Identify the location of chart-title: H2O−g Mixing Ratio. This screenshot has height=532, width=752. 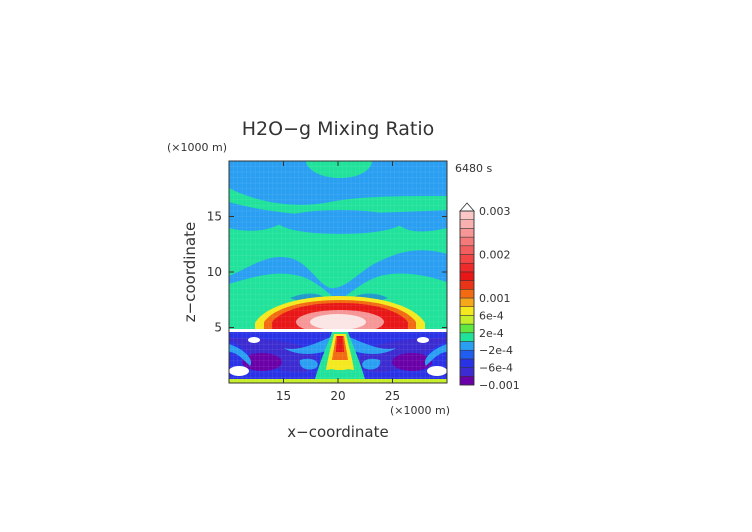
(338, 129).